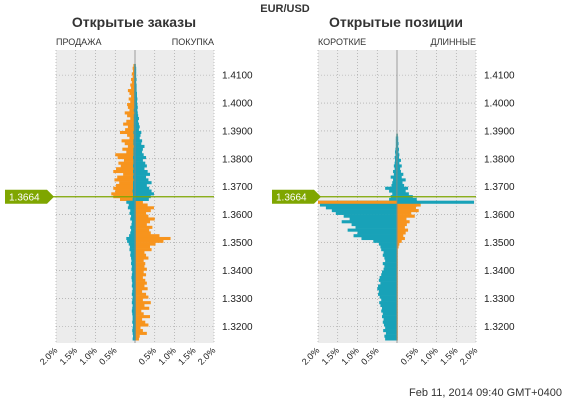  What do you see at coordinates (499, 243) in the screenshot?
I see `y-tick-label: 1.3500` at bounding box center [499, 243].